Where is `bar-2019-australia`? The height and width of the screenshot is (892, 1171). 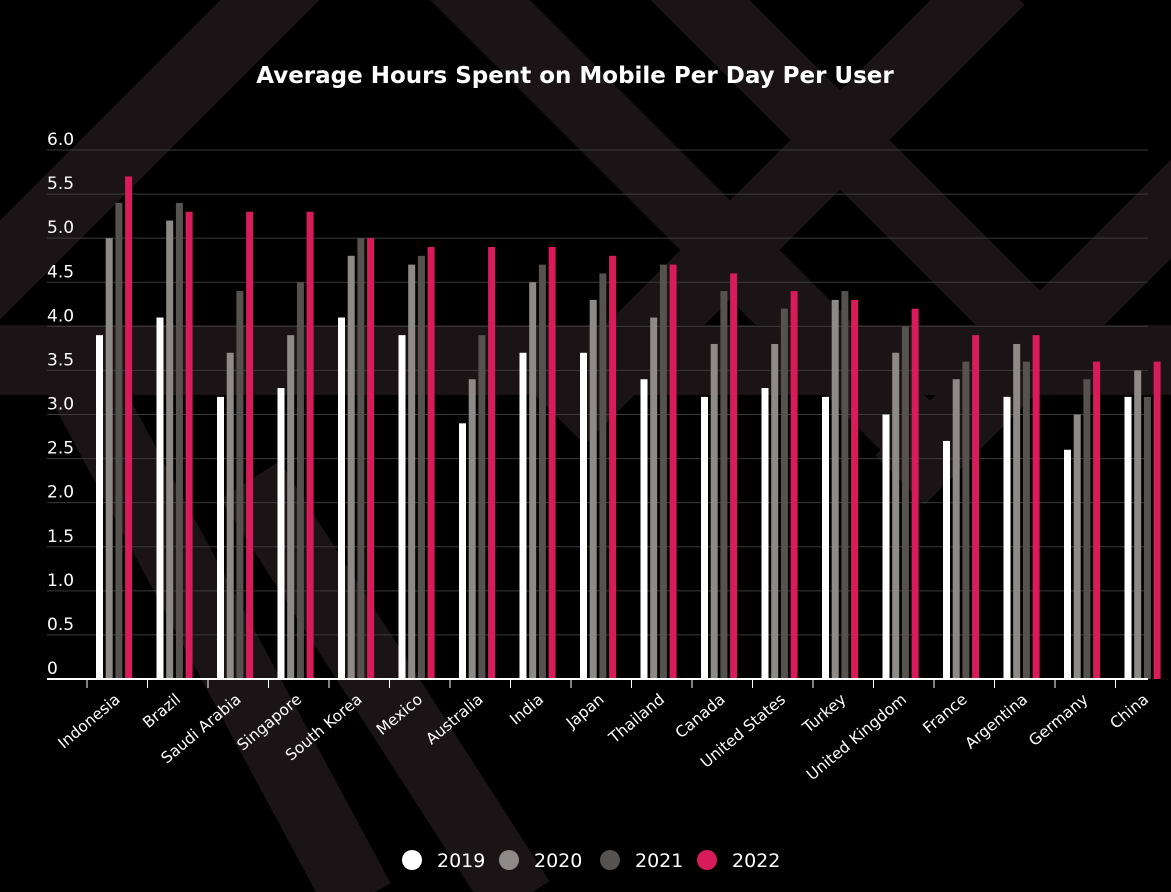 bar-2019-australia is located at coordinates (462, 551).